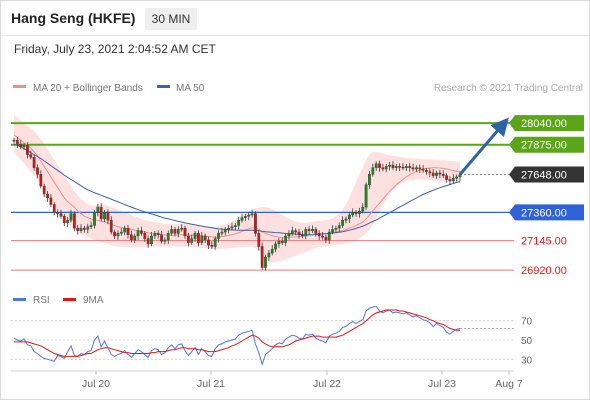 Image resolution: width=590 pixels, height=400 pixels. I want to click on level-tag-27648.00, so click(546, 174).